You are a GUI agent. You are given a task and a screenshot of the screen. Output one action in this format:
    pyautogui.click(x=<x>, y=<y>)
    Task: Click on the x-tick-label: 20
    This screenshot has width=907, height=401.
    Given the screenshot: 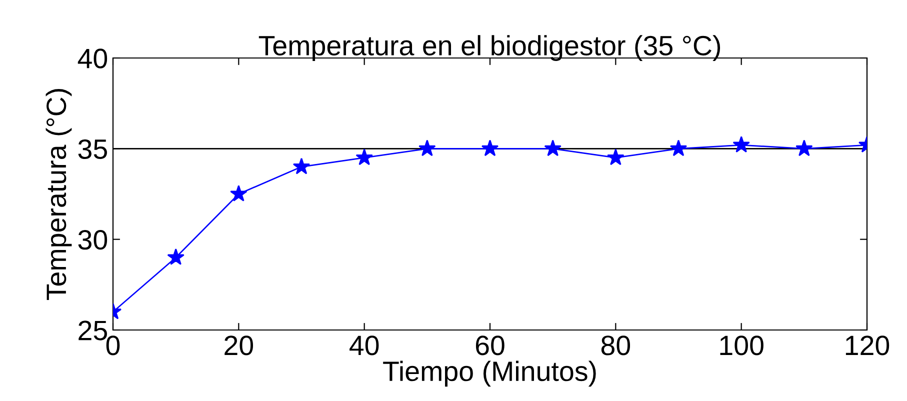 What is the action you would take?
    pyautogui.click(x=239, y=346)
    